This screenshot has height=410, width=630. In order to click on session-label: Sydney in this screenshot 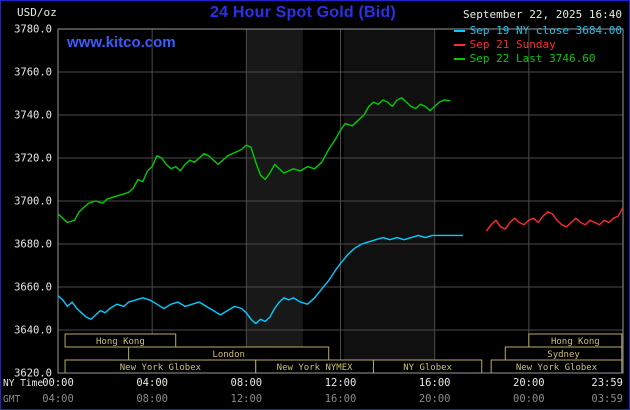, I will do `click(563, 355)`.